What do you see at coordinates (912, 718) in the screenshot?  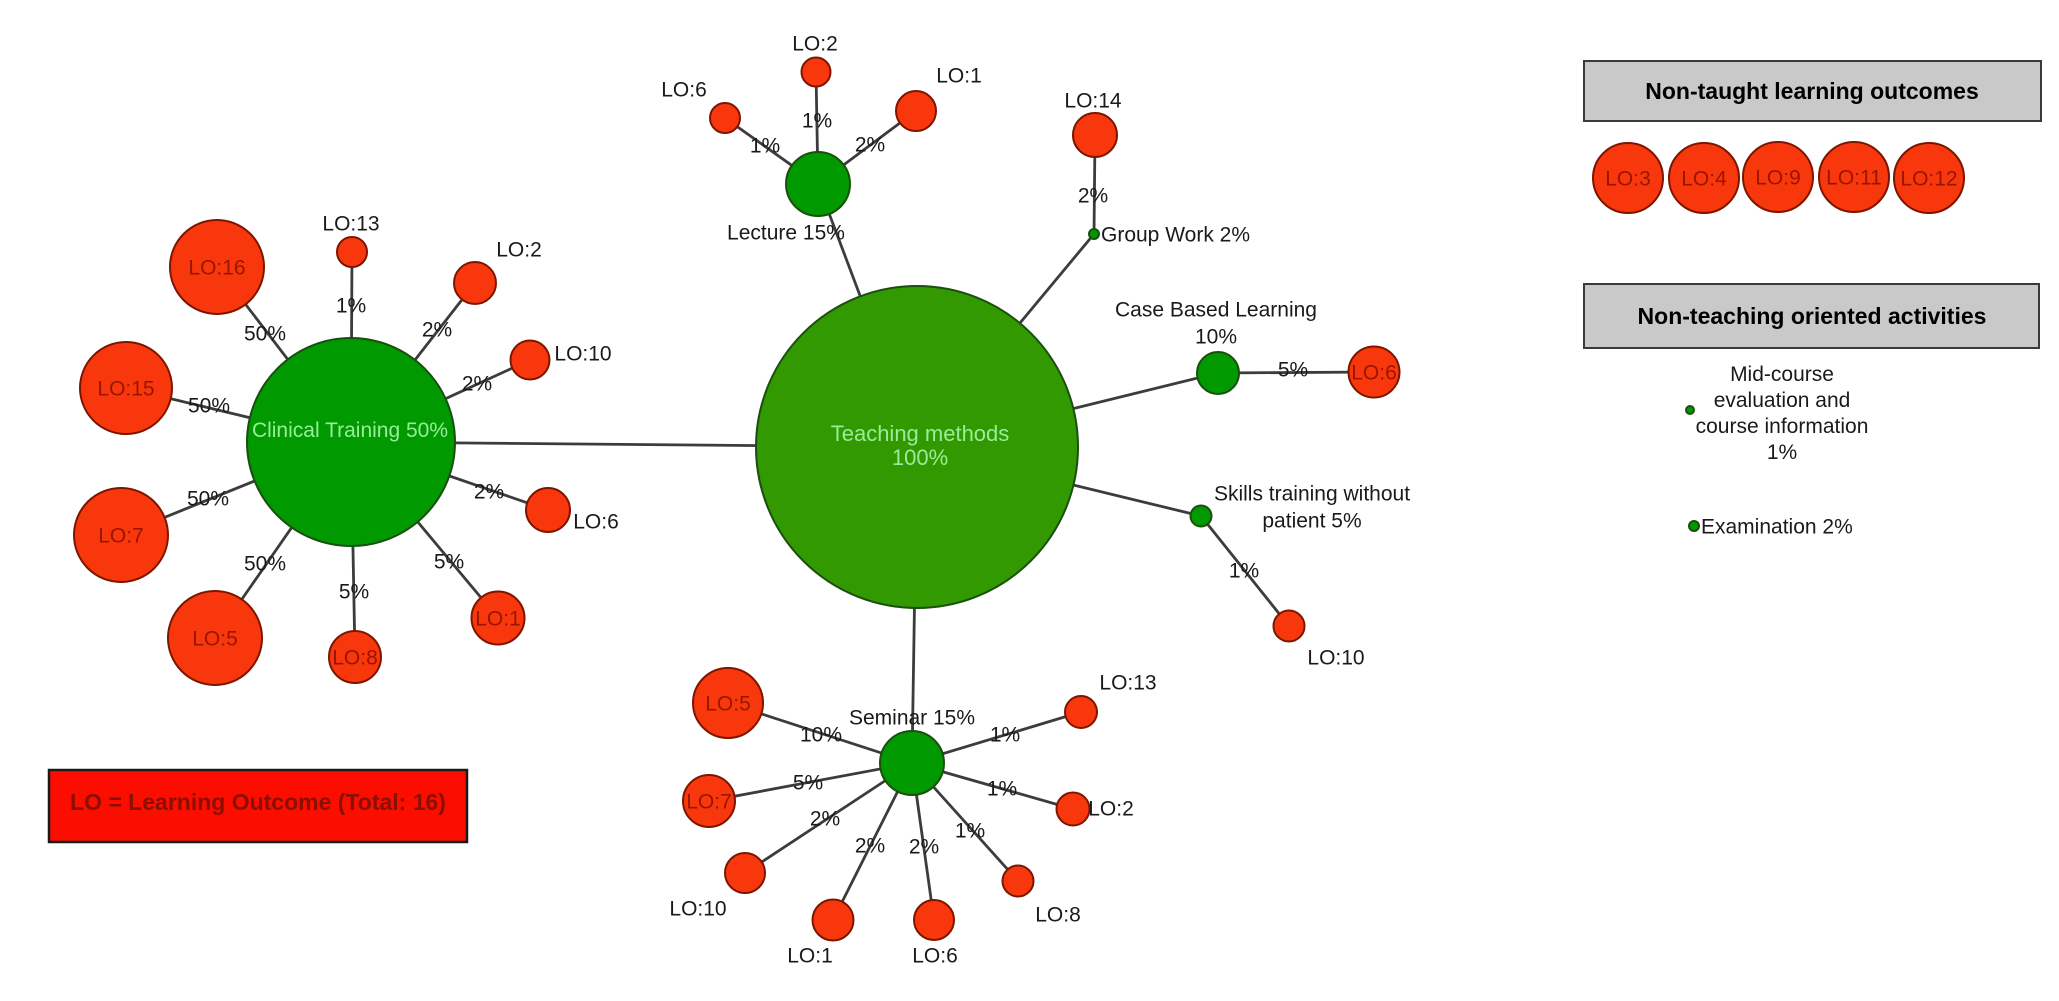 I see `svg-text: Seminar 15%` at bounding box center [912, 718].